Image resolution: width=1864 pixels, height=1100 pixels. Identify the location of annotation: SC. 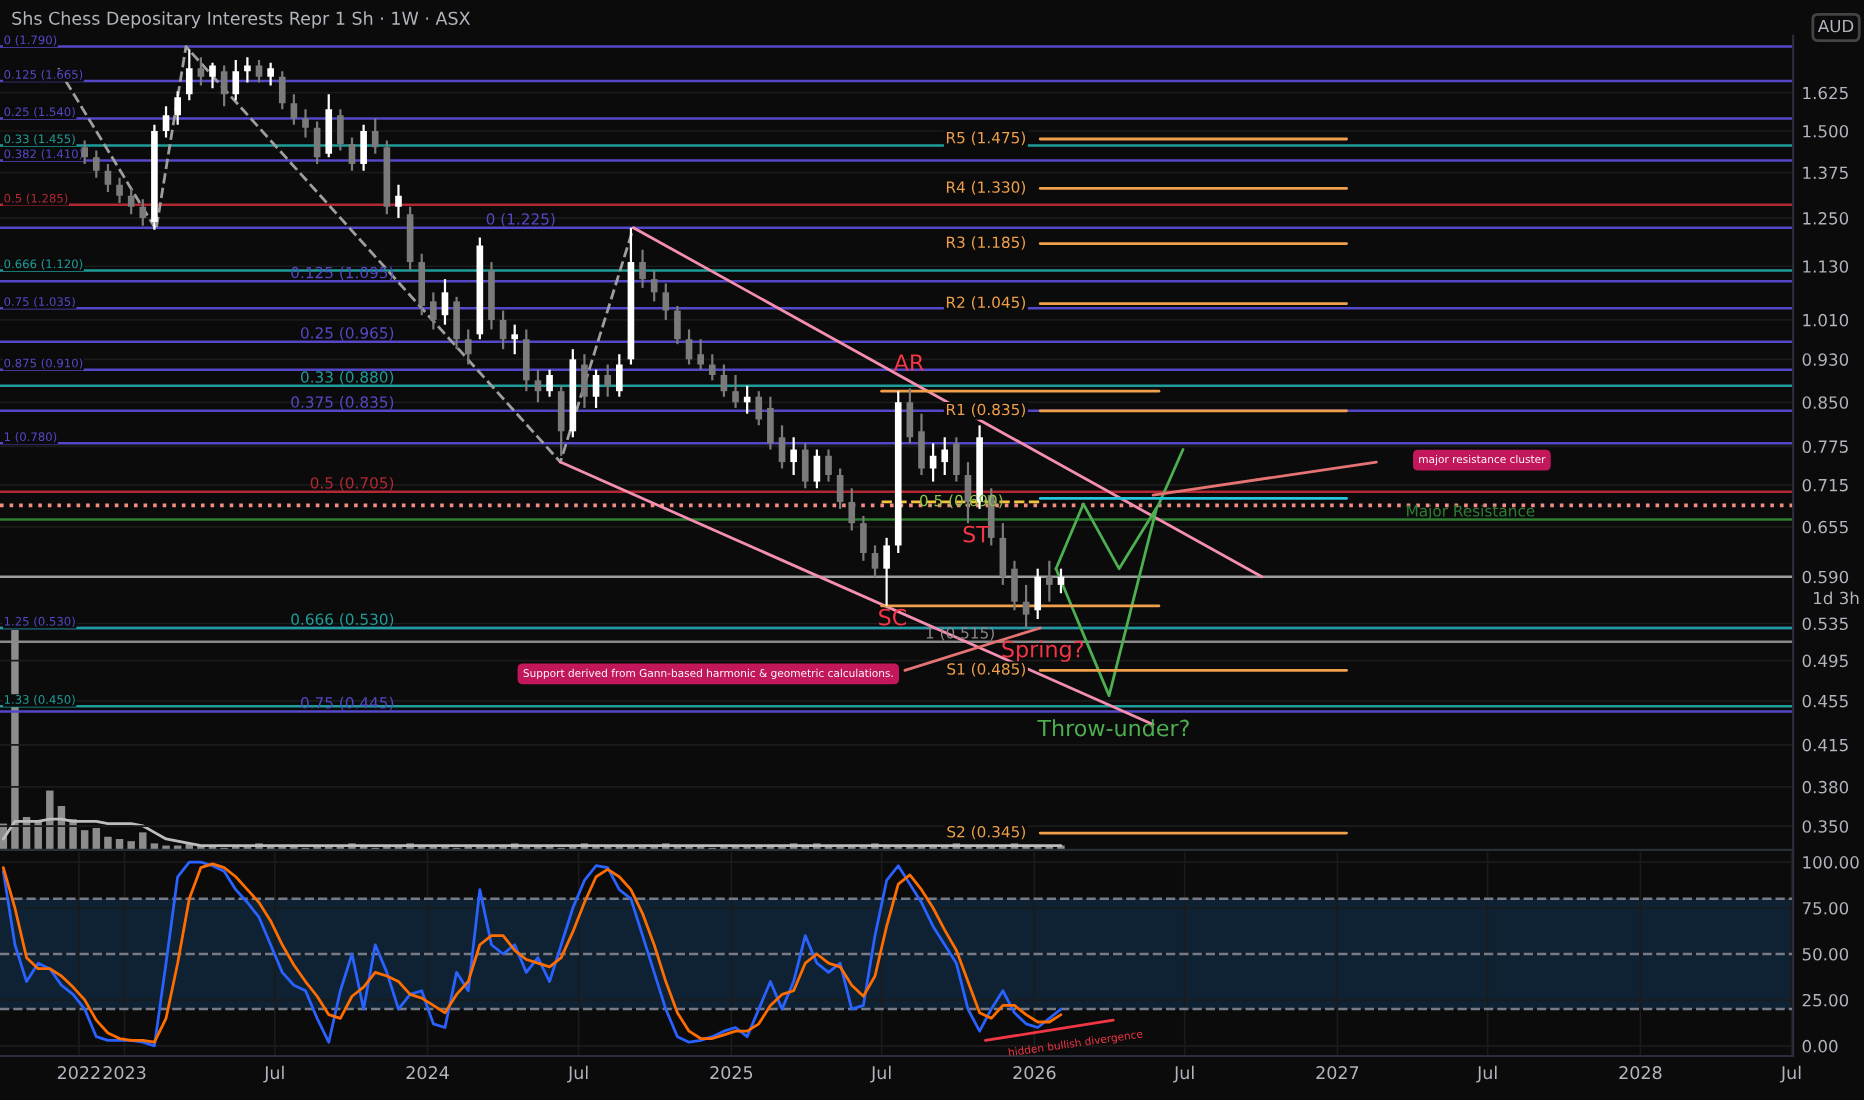
(893, 617).